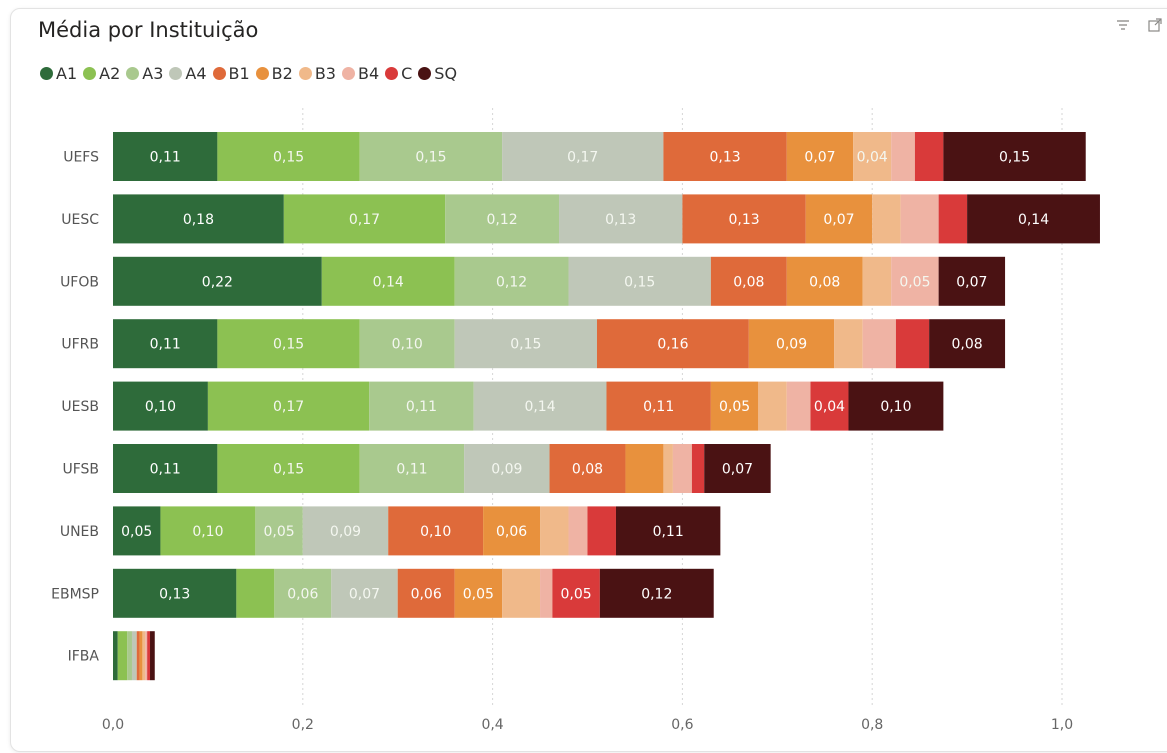 This screenshot has height=753, width=1167. What do you see at coordinates (58, 73) in the screenshot?
I see `legend-item-a1: A1` at bounding box center [58, 73].